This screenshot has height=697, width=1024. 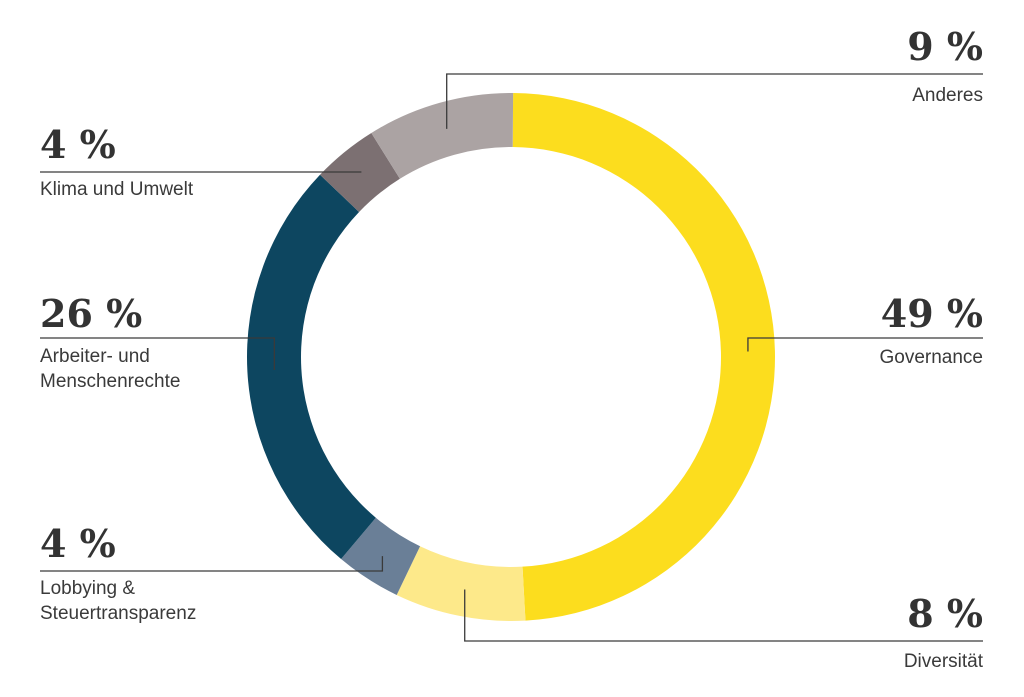 I want to click on category-label-diversitaet: Diversität, so click(x=944, y=661).